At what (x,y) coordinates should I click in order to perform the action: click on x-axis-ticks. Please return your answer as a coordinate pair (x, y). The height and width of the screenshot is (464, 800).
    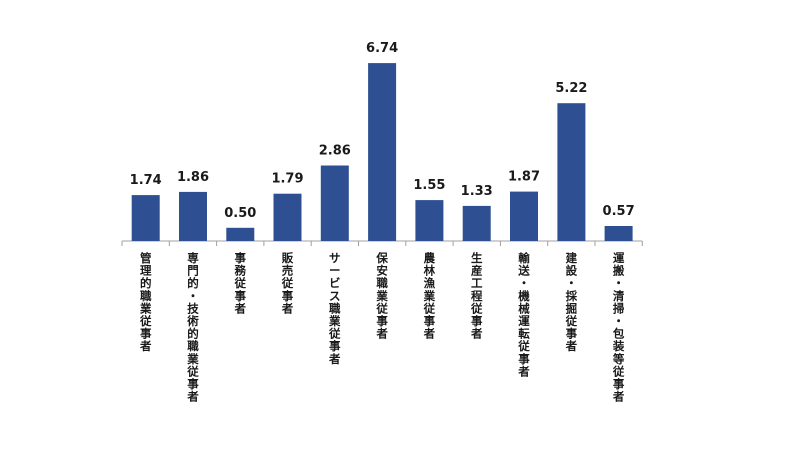
    Looking at the image, I should click on (382, 243).